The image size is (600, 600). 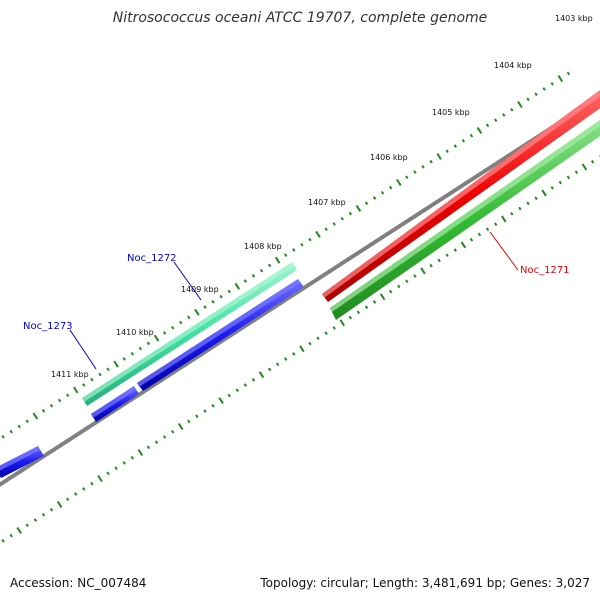 I want to click on gene-label-noc-1273: Noc_1273, so click(x=60, y=345).